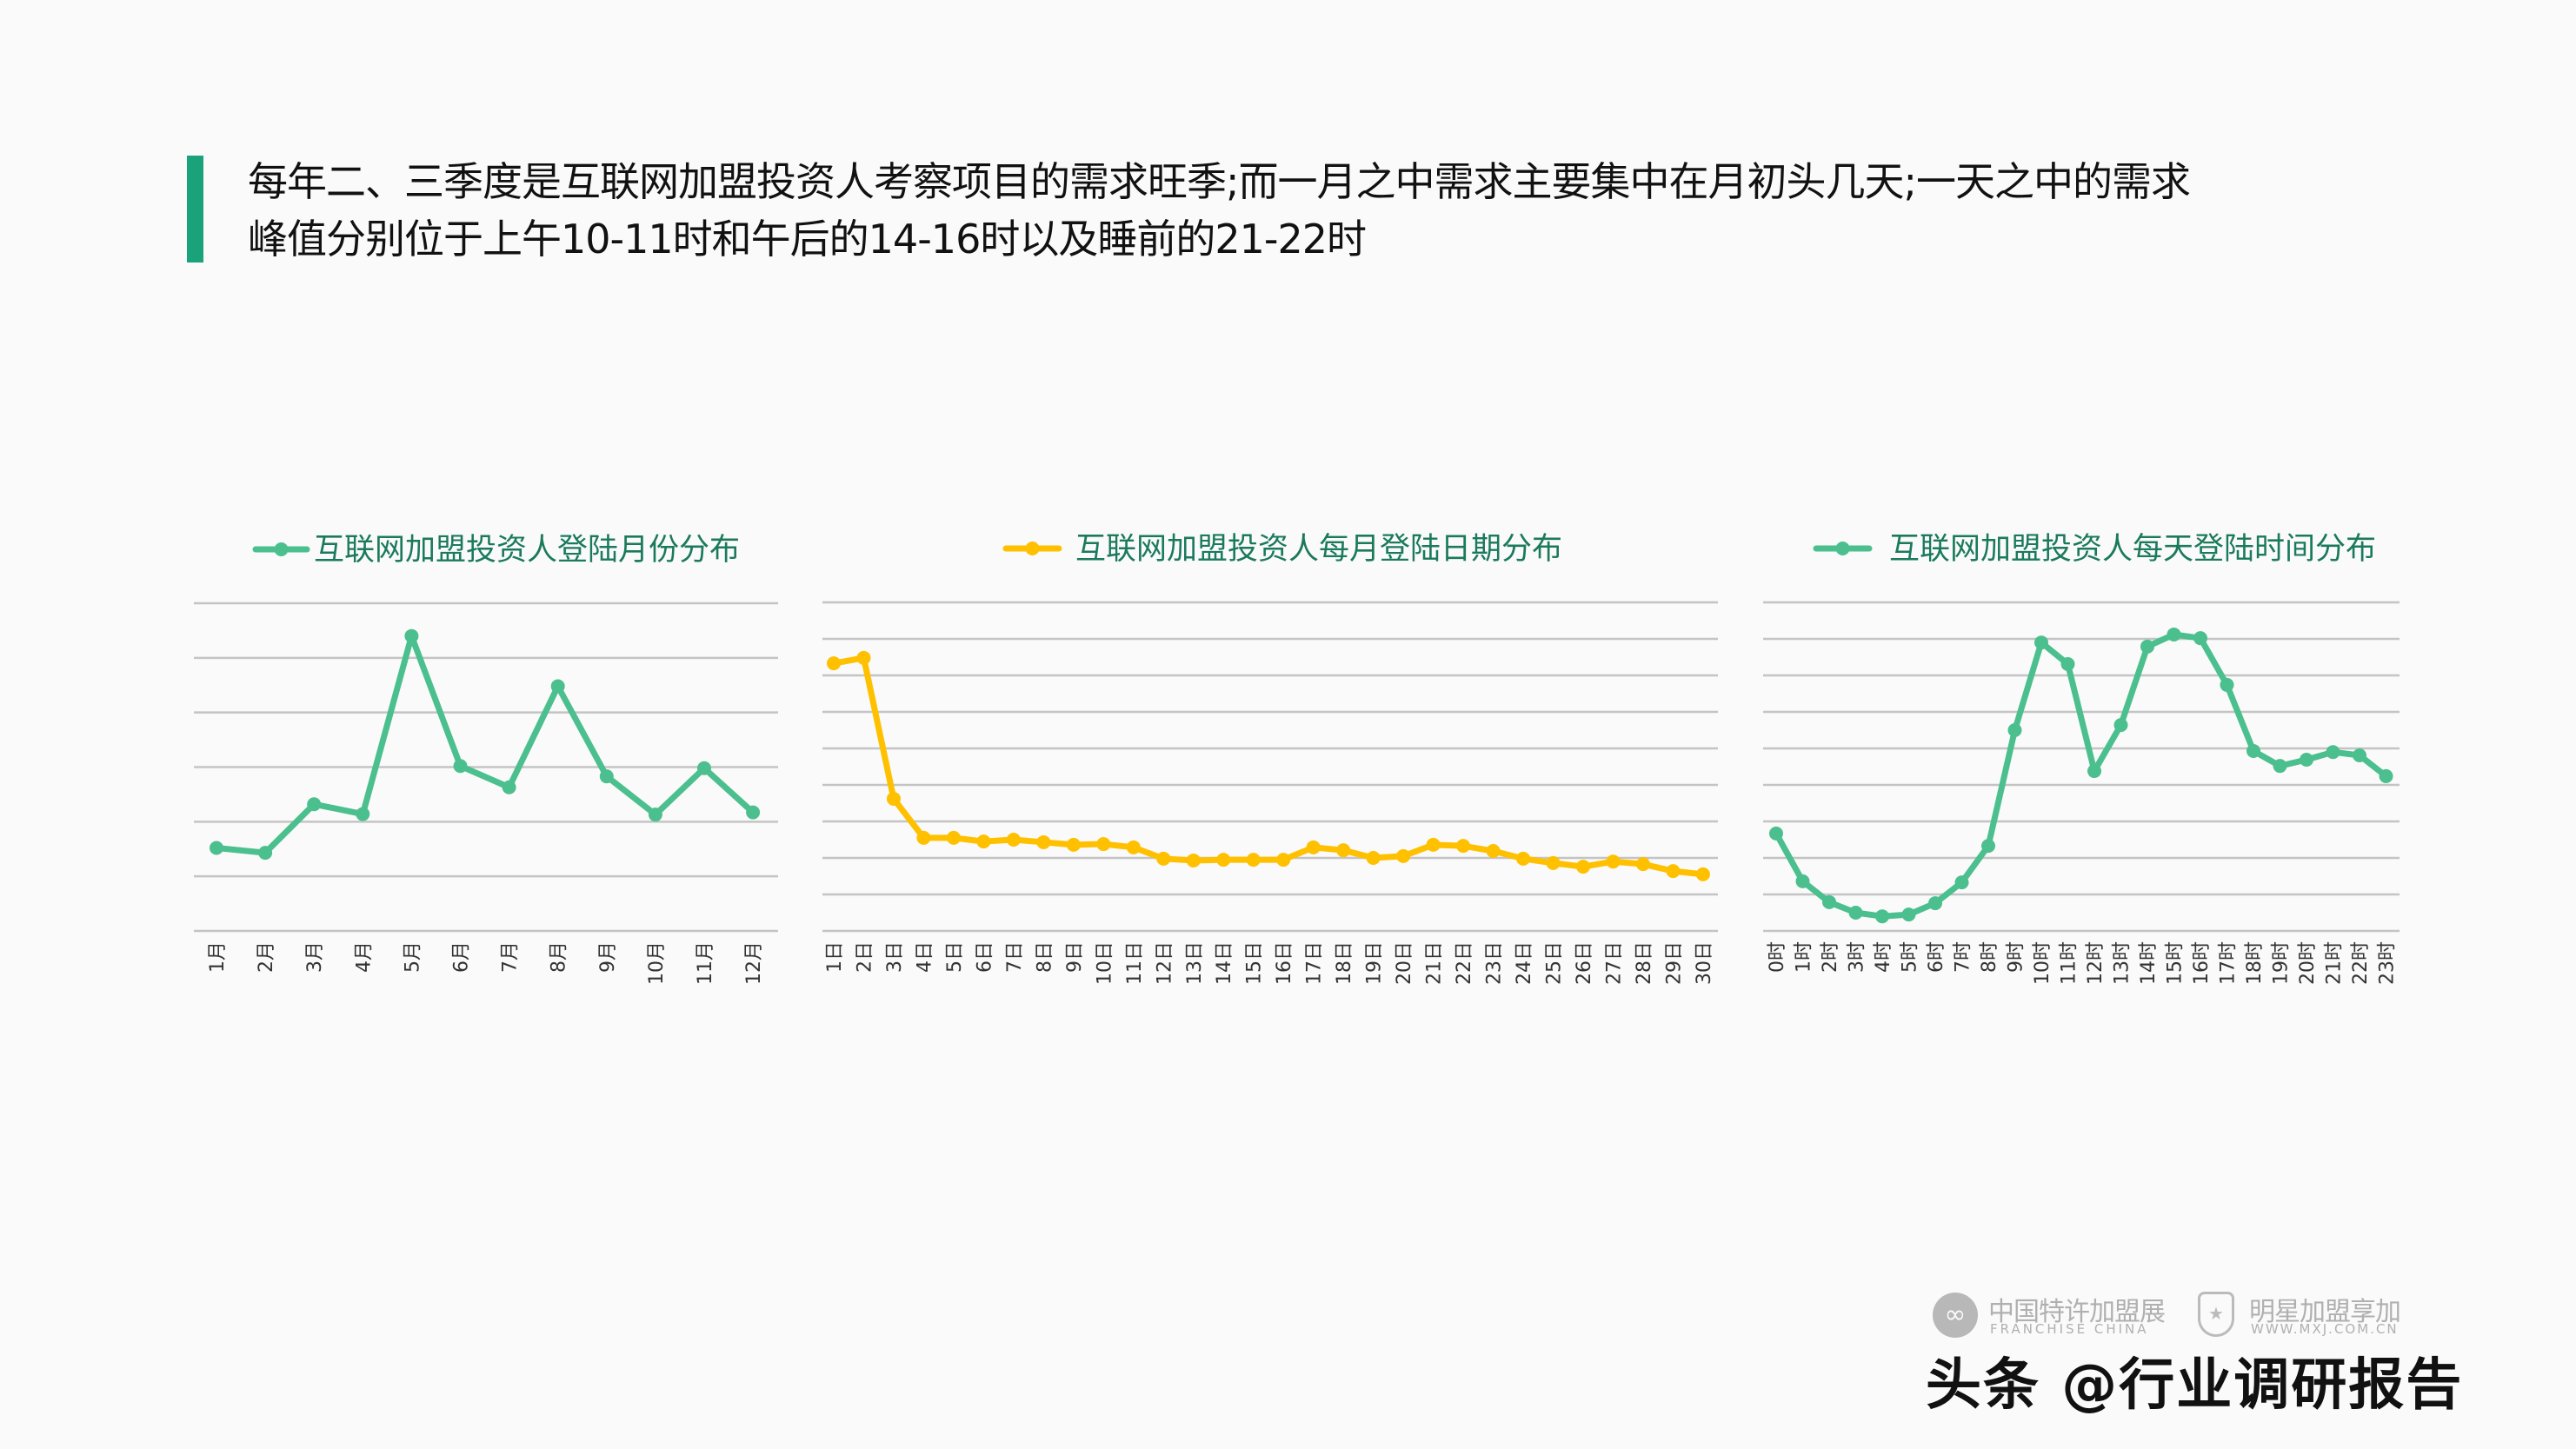 Image resolution: width=2576 pixels, height=1449 pixels. I want to click on x-tick-label: 10时, so click(2042, 963).